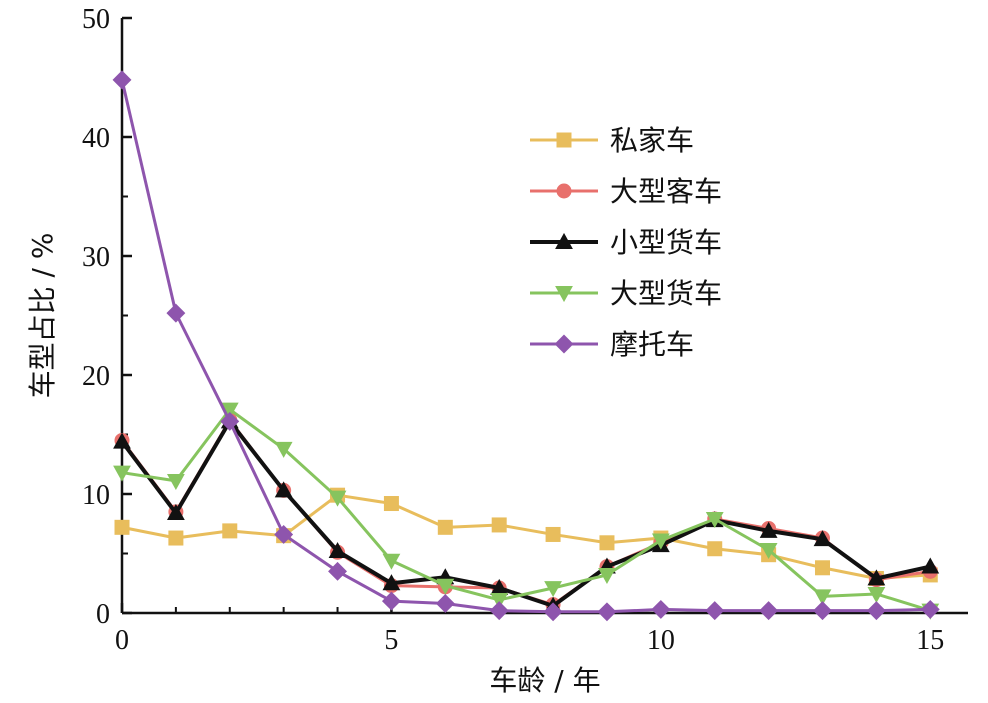 The image size is (988, 703). Describe the element at coordinates (652, 344) in the screenshot. I see `legend-label: 摩托车` at that location.